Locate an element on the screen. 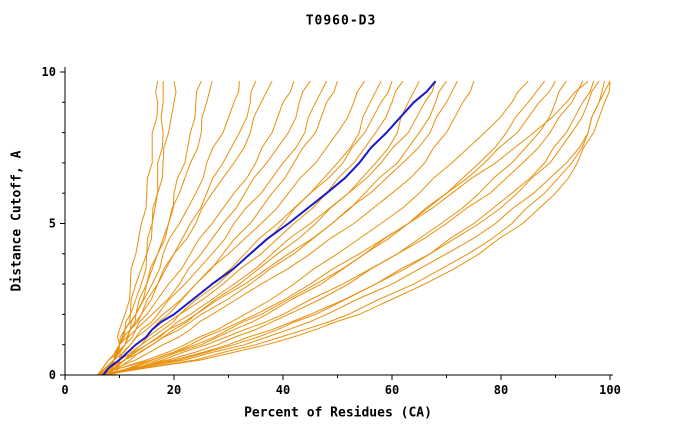 The width and height of the screenshot is (680, 440). x-axis-label: Percent of Residues (CA) is located at coordinates (338, 413).